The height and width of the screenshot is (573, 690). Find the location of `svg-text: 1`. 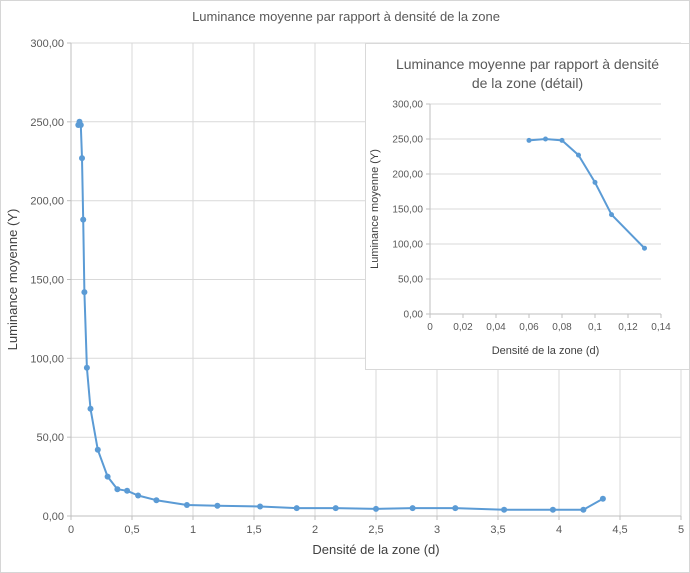

svg-text: 1 is located at coordinates (193, 530).